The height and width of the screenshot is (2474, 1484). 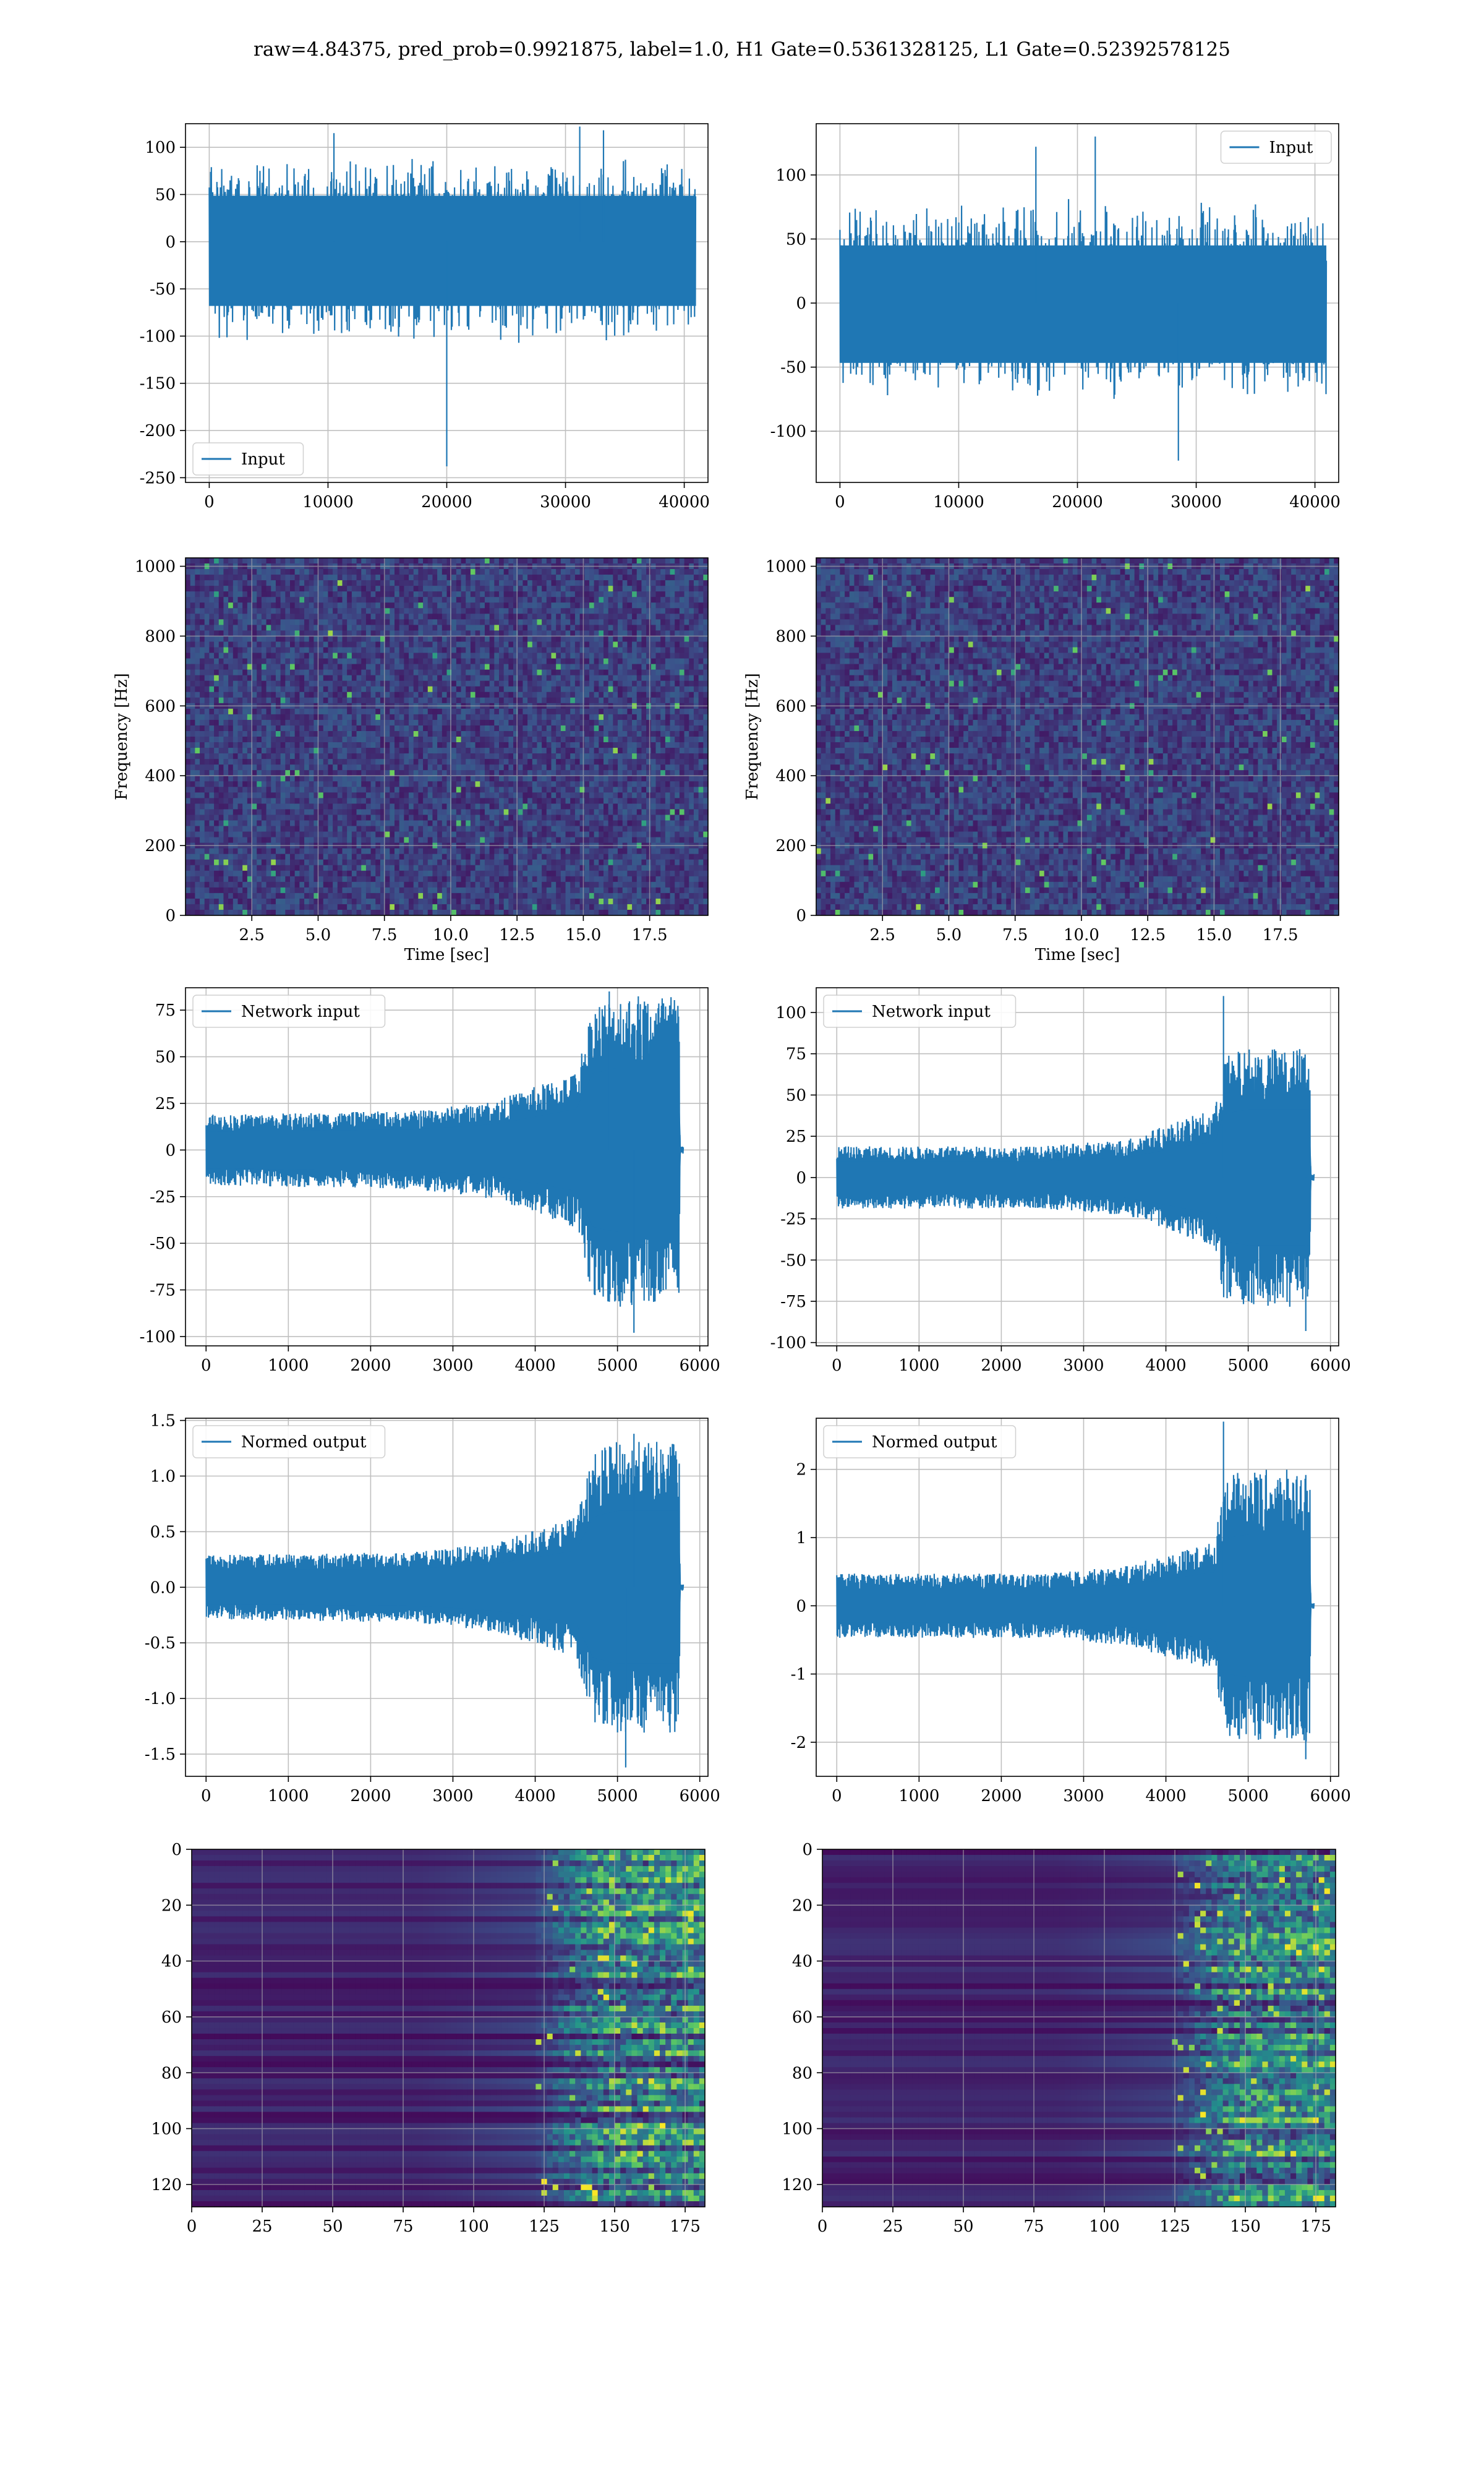 What do you see at coordinates (798, 1743) in the screenshot?
I see `y-tick-label: -2` at bounding box center [798, 1743].